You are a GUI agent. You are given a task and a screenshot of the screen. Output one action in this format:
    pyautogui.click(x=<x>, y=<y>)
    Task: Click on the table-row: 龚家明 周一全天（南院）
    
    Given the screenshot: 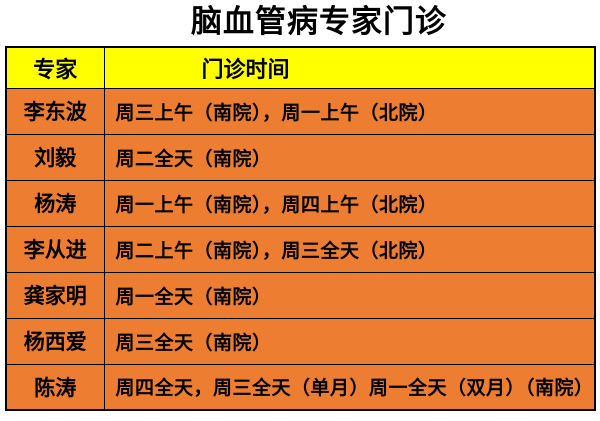 What is the action you would take?
    pyautogui.click(x=300, y=295)
    